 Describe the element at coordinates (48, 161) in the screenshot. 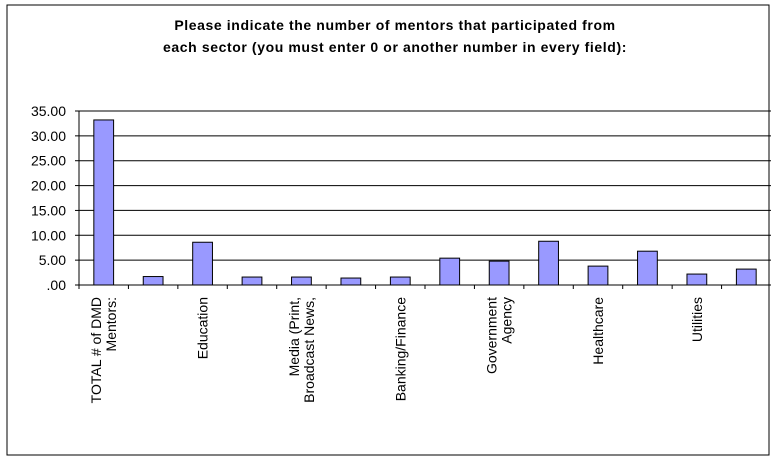

I see `y-tick-label: 25.00` at that location.